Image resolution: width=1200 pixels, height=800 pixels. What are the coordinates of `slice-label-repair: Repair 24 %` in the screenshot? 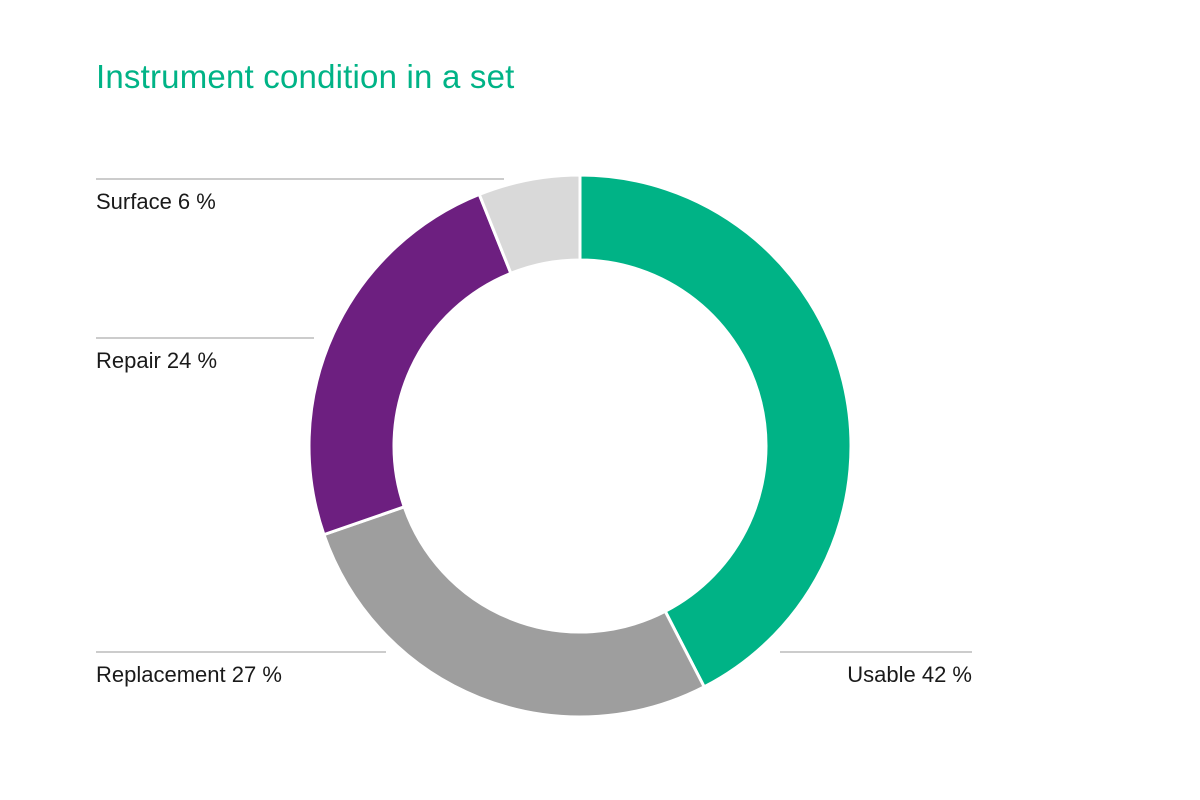 It's located at (156, 360).